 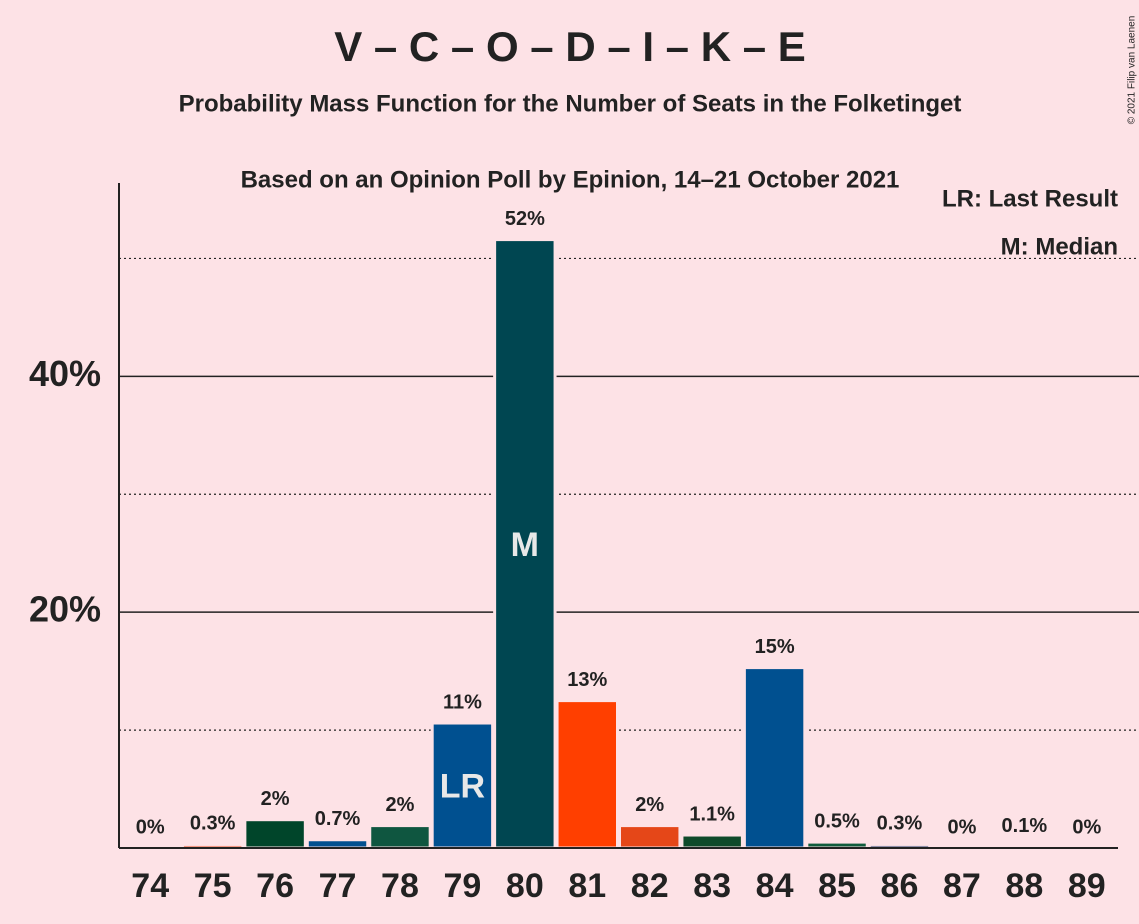 What do you see at coordinates (150, 886) in the screenshot?
I see `x-tick-label: 74` at bounding box center [150, 886].